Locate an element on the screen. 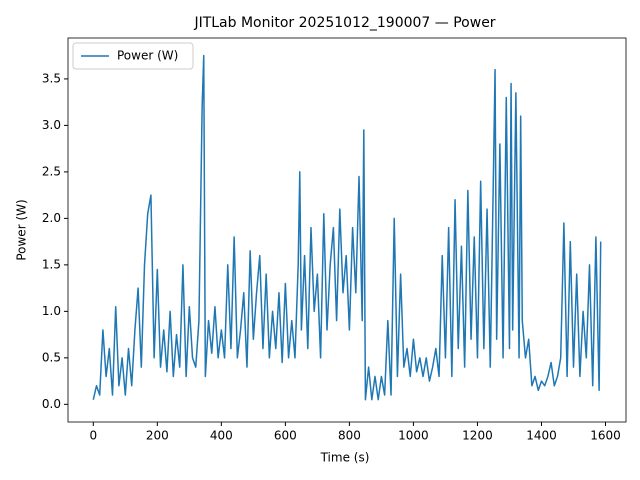 The image size is (640, 480). legend-label: Power (W) is located at coordinates (147, 56).